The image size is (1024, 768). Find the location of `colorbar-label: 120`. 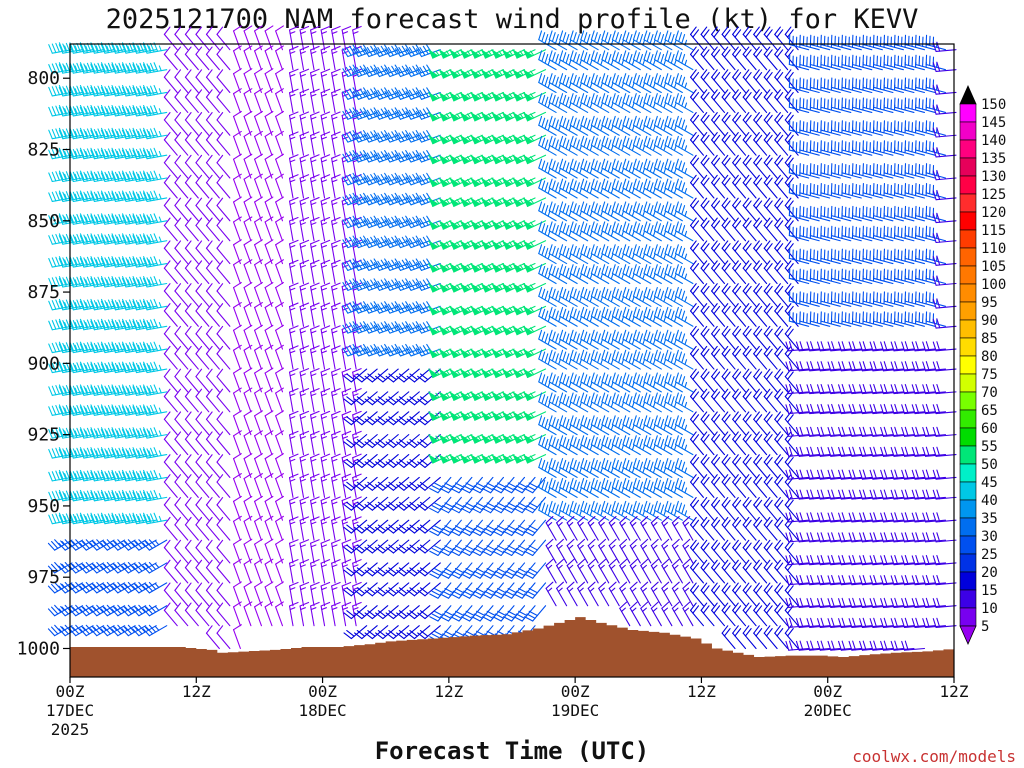

colorbar-label: 120 is located at coordinates (993, 213).